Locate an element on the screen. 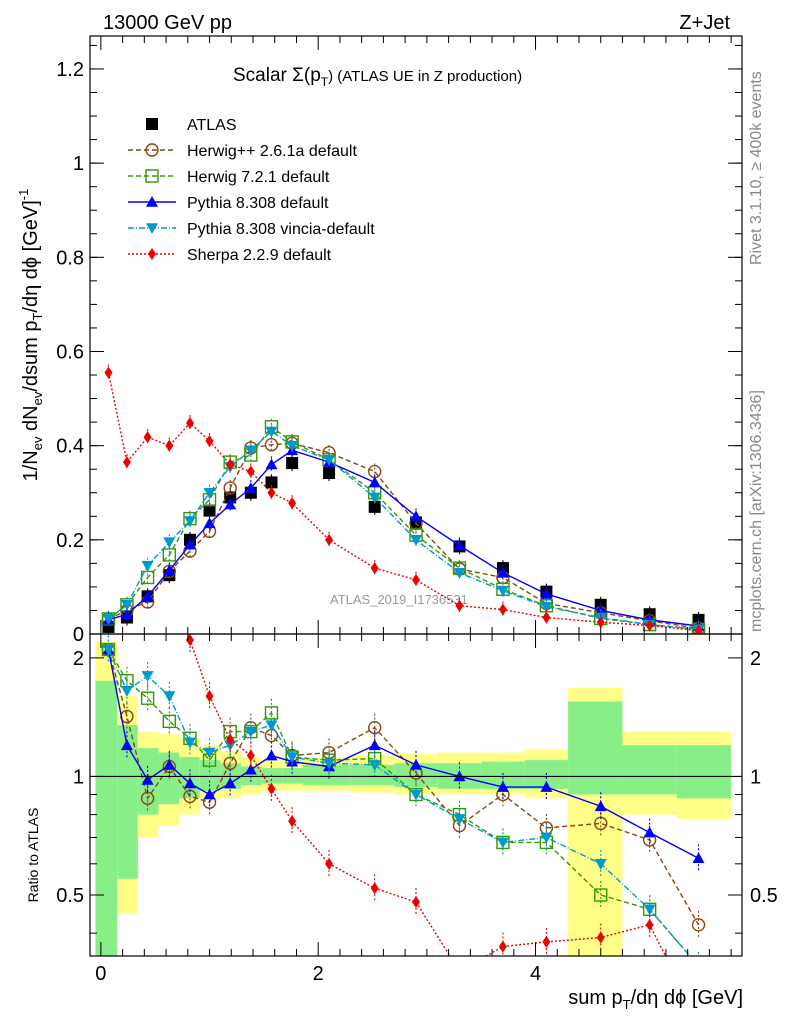 Image resolution: width=786 pixels, height=1024 pixels. y-tick-label: 0.2 is located at coordinates (70, 541).